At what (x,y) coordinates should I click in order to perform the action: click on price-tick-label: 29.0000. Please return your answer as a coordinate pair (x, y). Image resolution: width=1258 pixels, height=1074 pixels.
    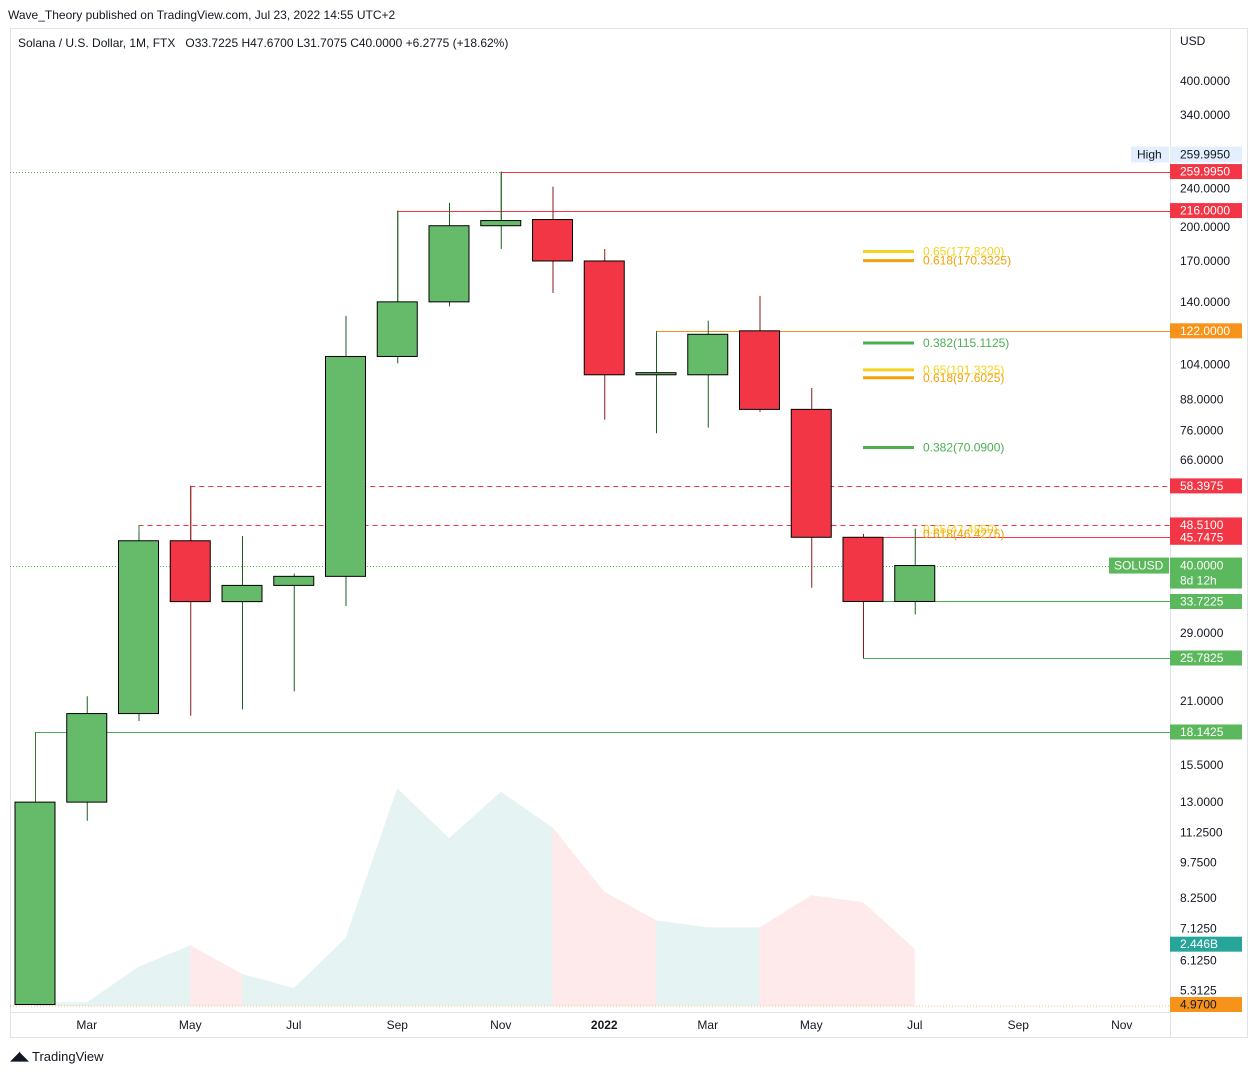
    Looking at the image, I should click on (1202, 633).